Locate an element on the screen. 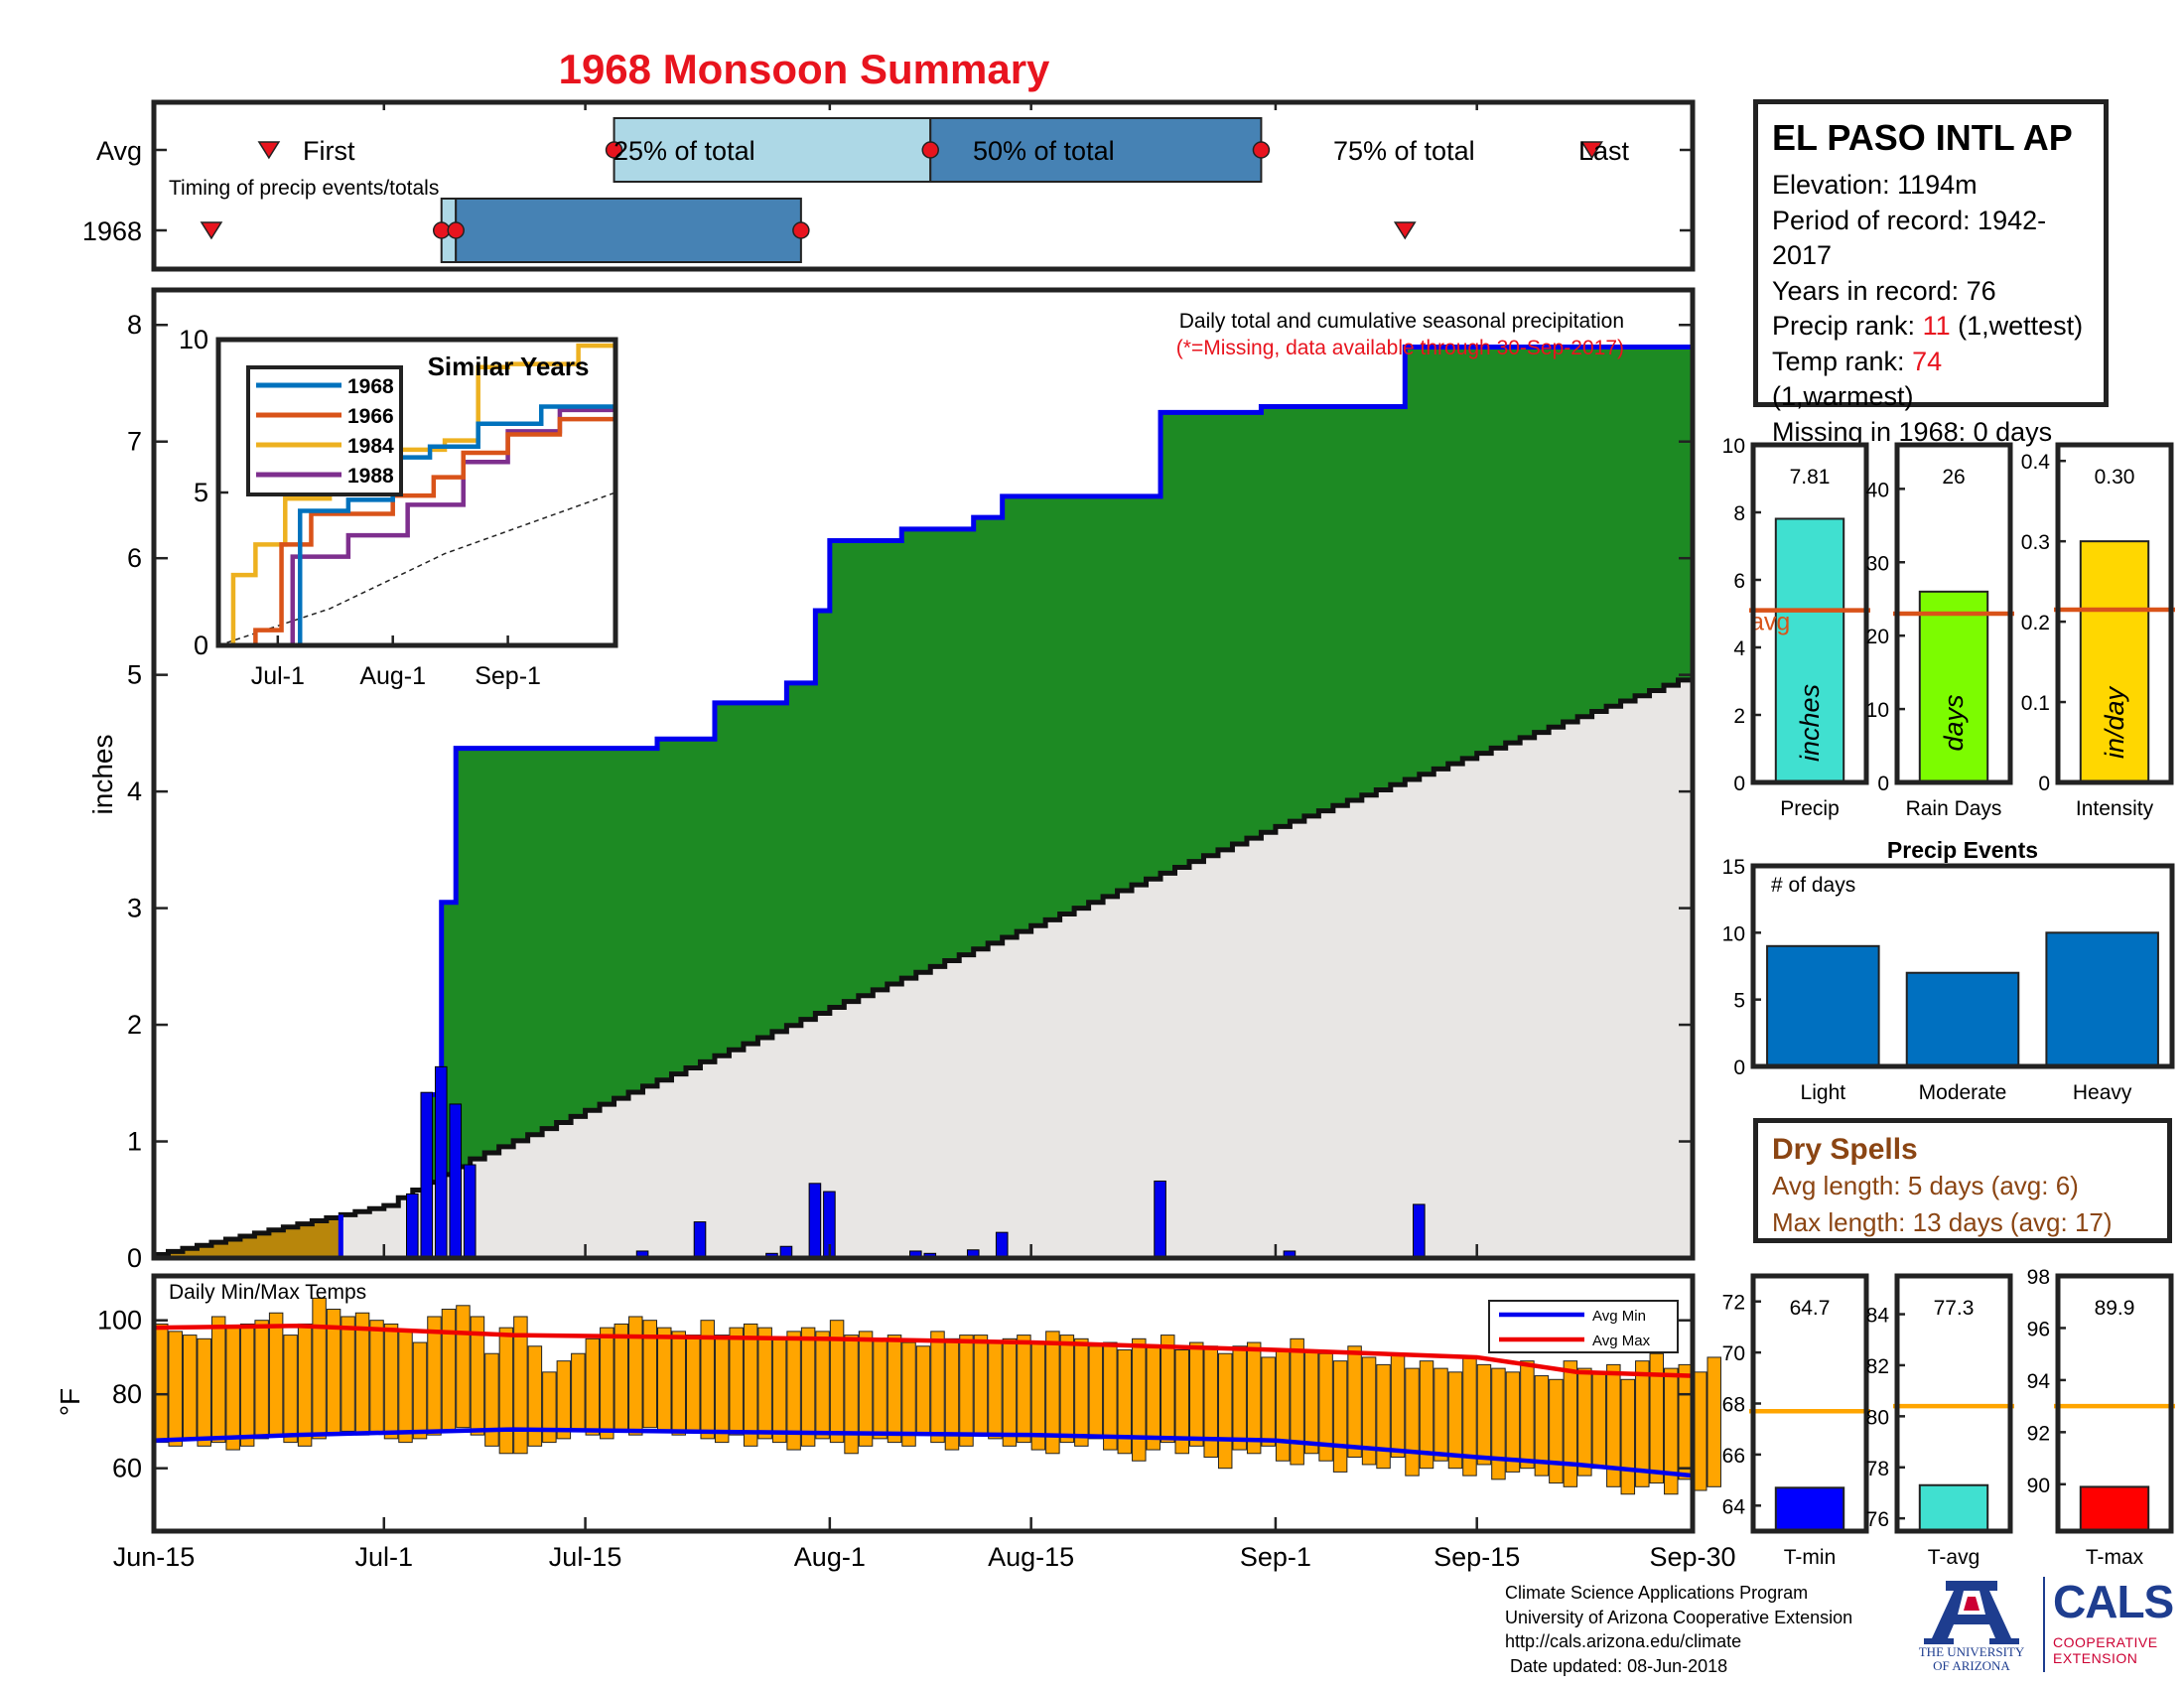 This screenshot has height=1688, width=2184. station-years: Years in record: 76 is located at coordinates (1884, 290).